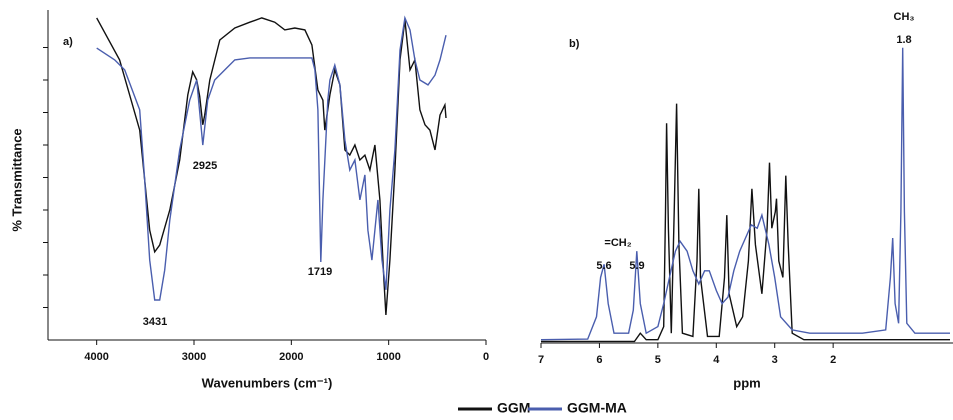  I want to click on annotation: 1.8, so click(903, 40).